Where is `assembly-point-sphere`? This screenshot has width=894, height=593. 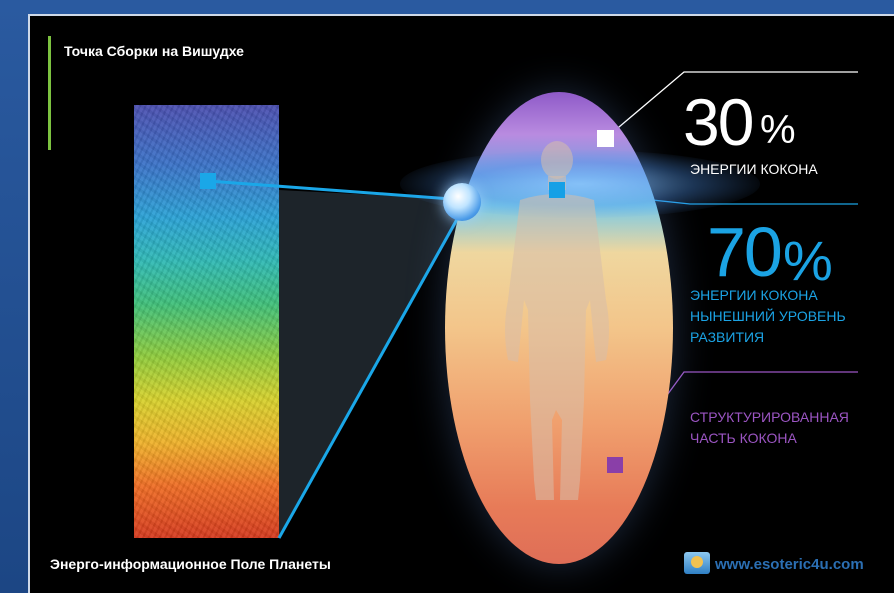 assembly-point-sphere is located at coordinates (462, 202).